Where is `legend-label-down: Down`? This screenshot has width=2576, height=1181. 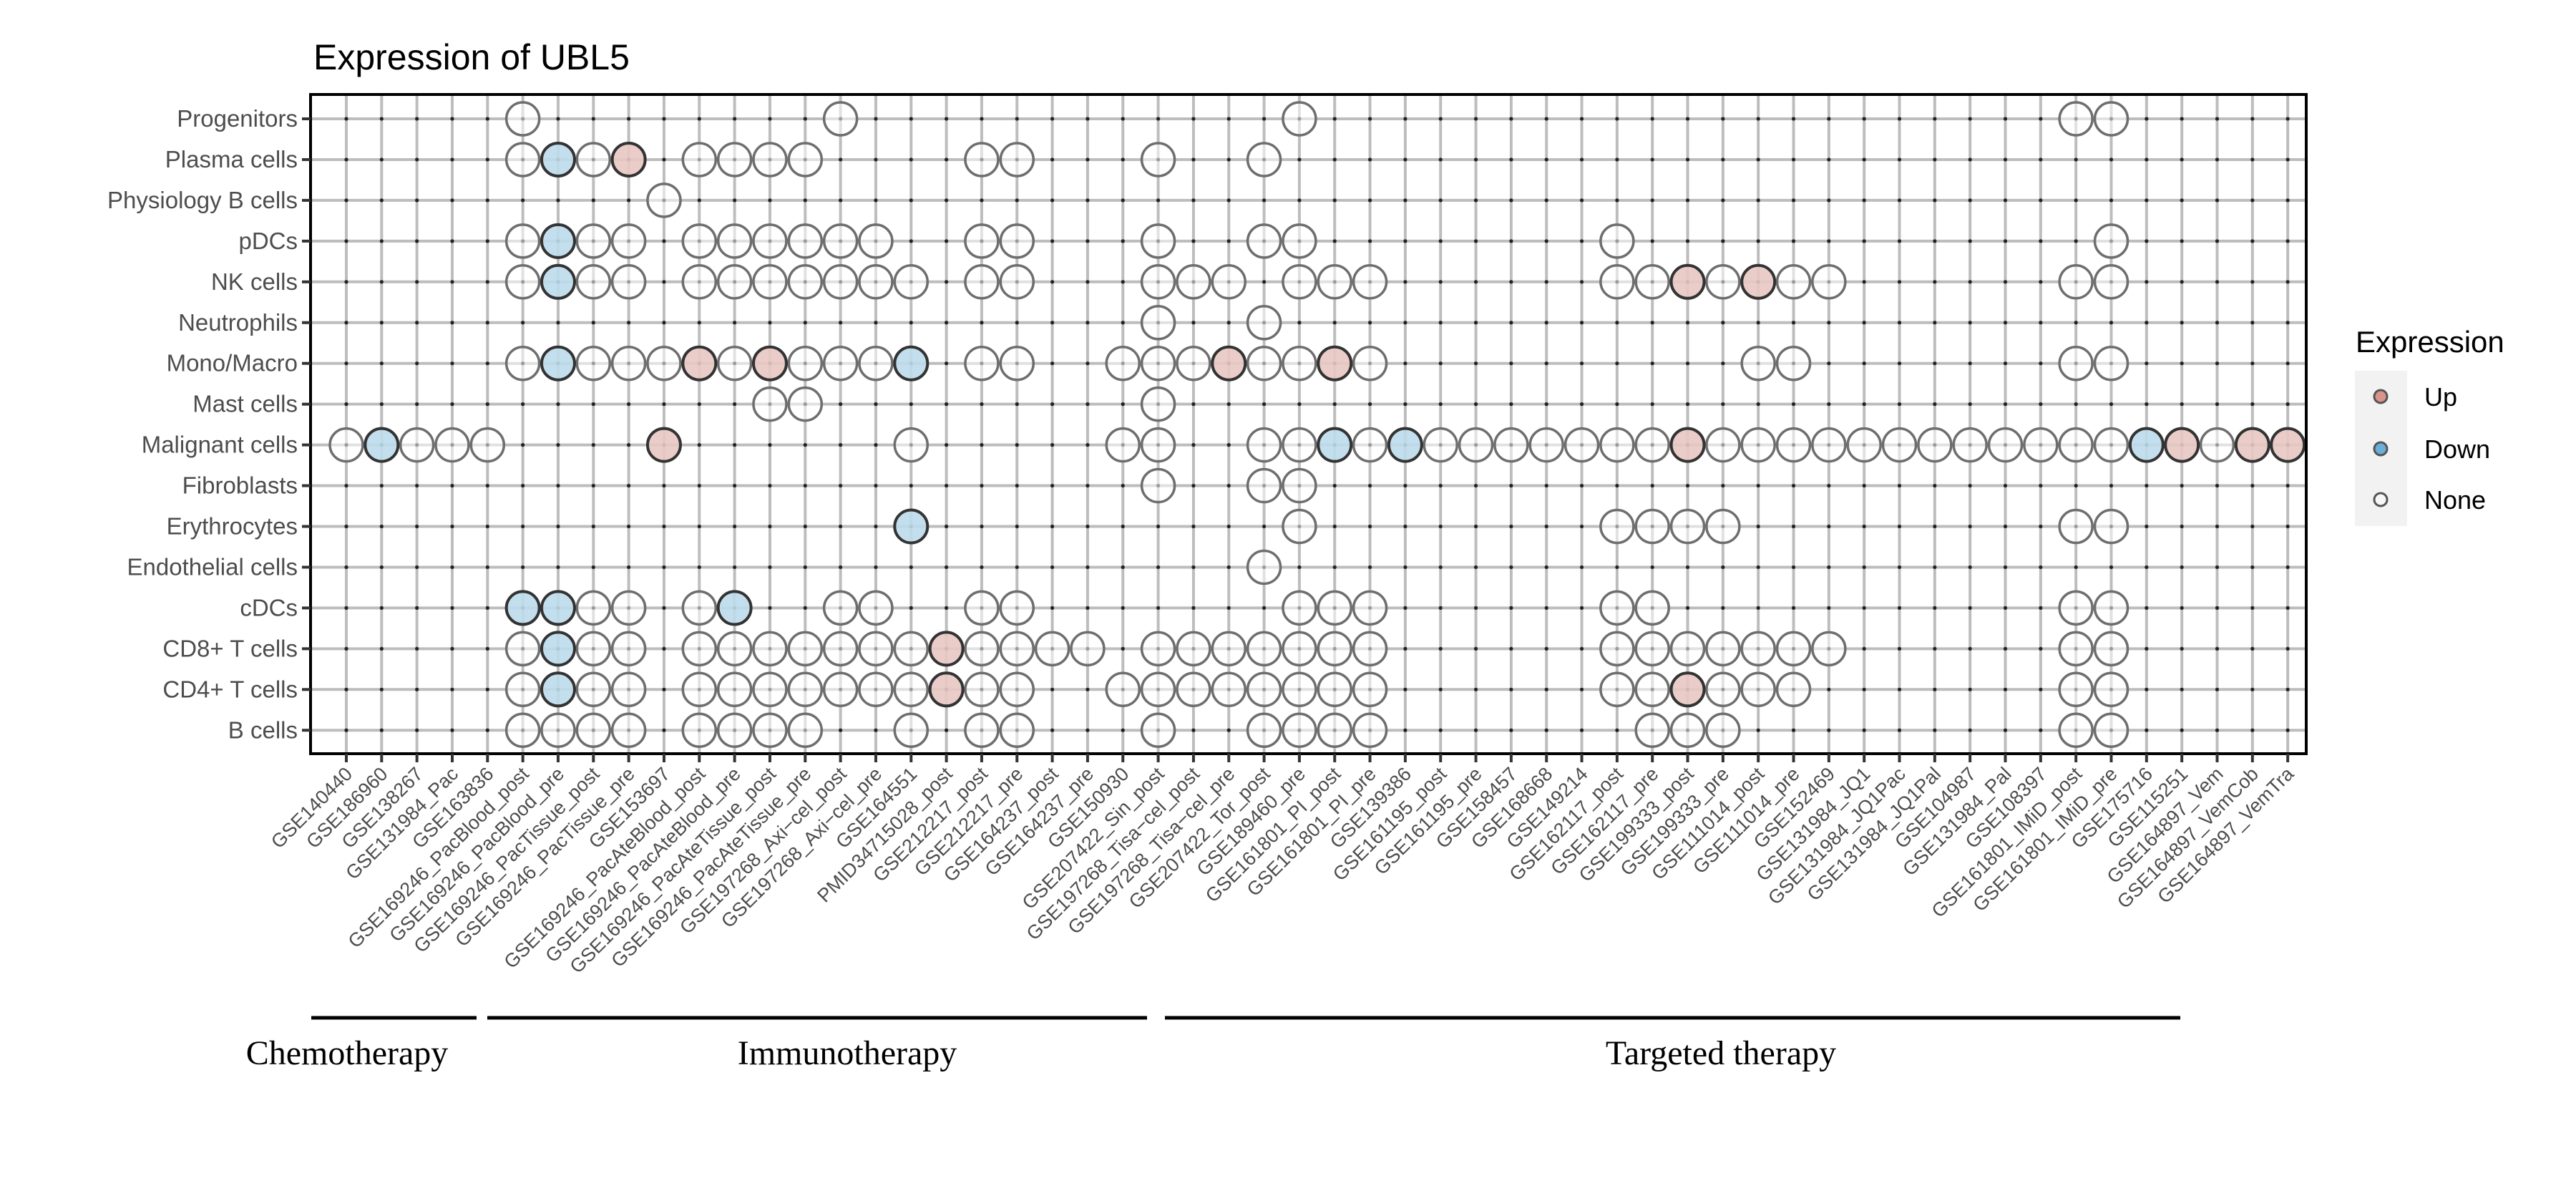 legend-label-down: Down is located at coordinates (2457, 449).